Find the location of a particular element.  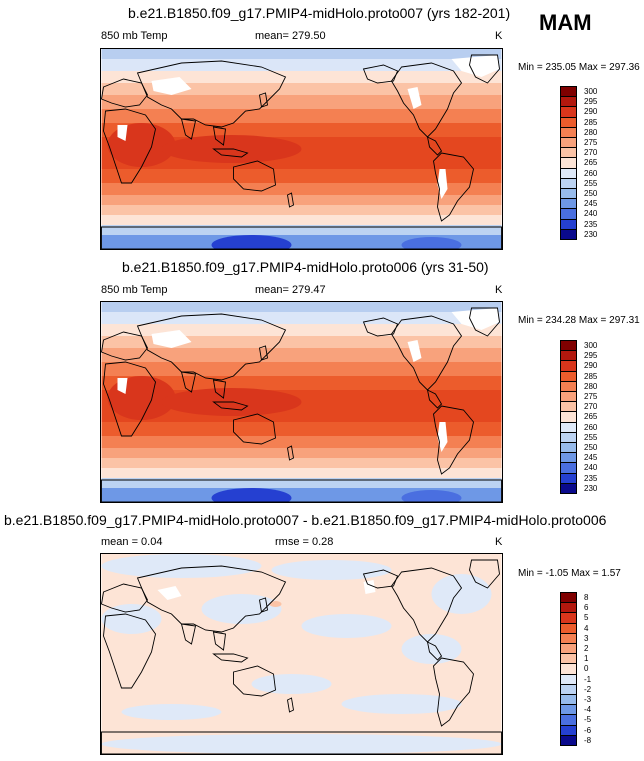

panel3-colorbar-tick-label: 8 is located at coordinates (586, 597).